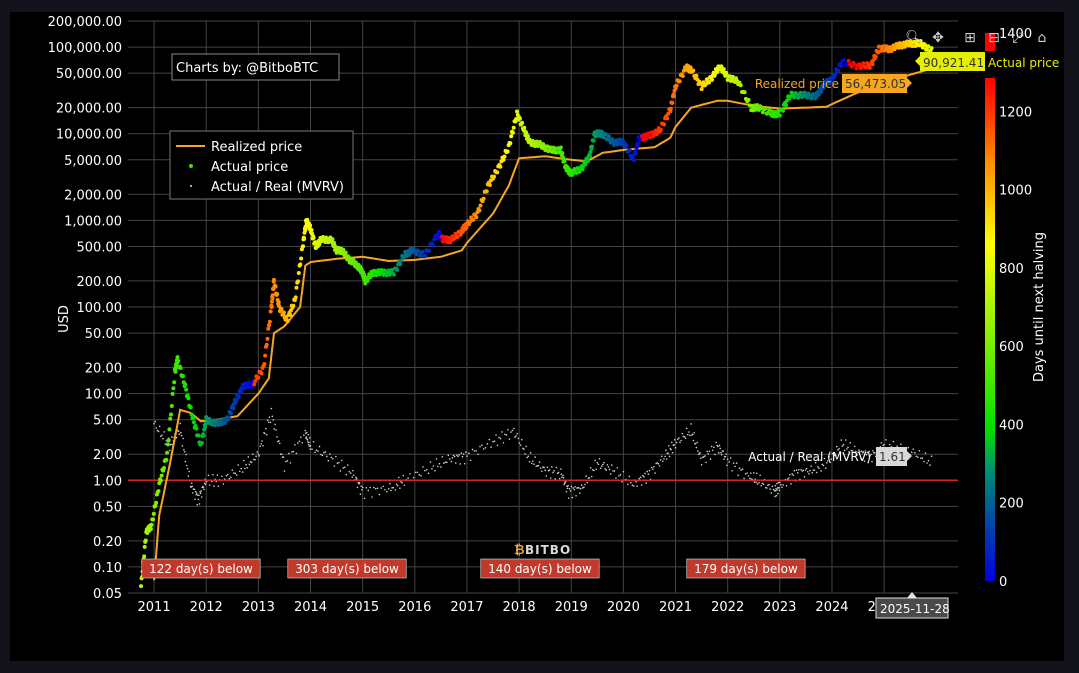  I want to click on autoscale-icon: ⤢, so click(1018, 38).